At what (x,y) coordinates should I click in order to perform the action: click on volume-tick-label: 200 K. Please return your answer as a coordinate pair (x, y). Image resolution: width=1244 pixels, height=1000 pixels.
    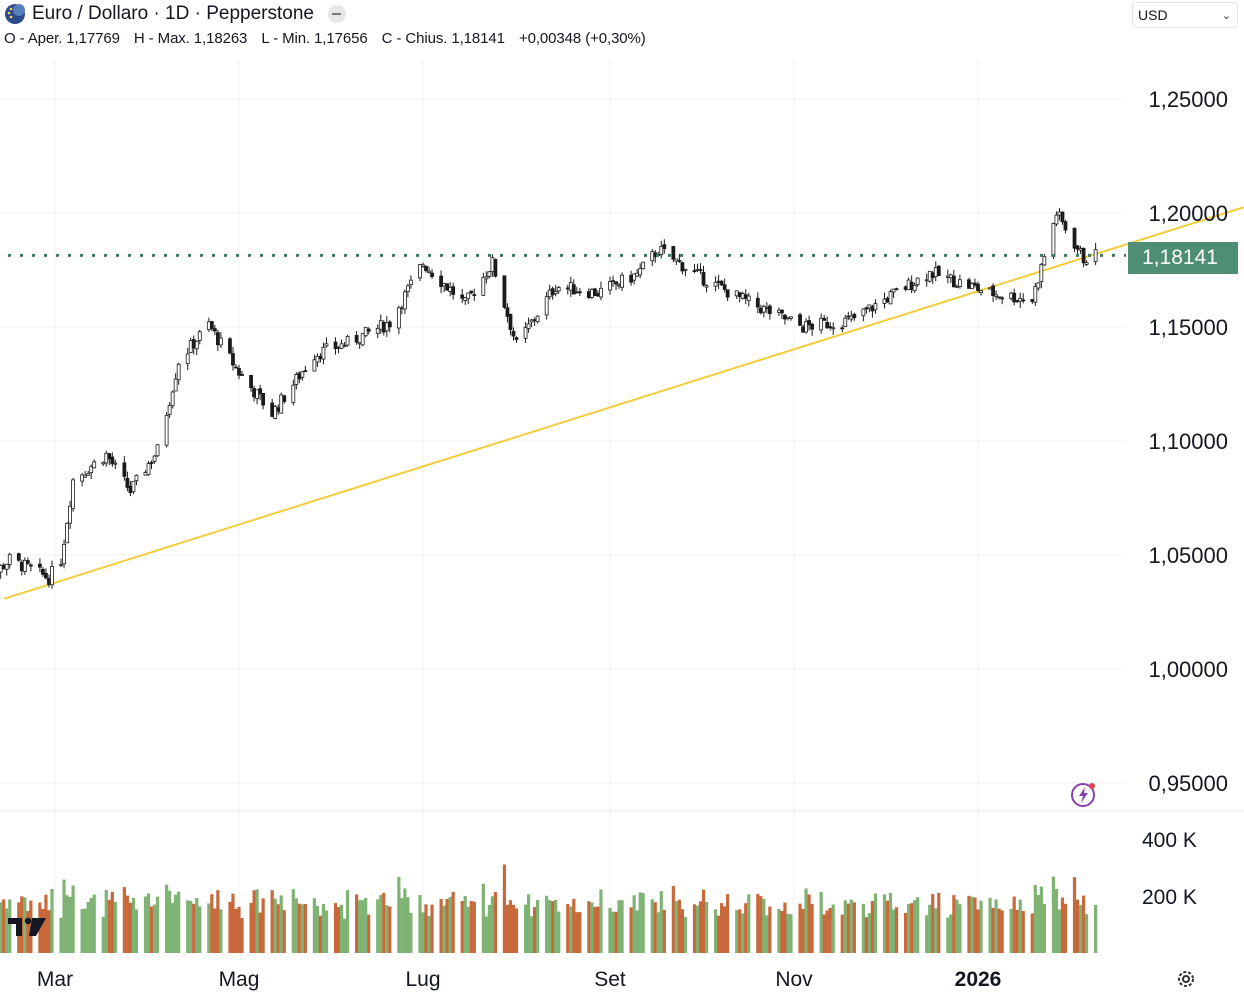
    Looking at the image, I should click on (1169, 897).